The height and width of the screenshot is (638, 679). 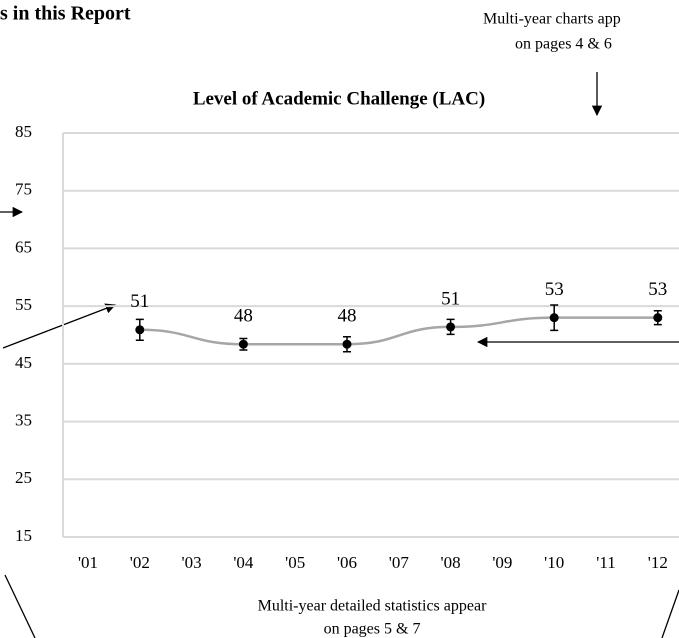 What do you see at coordinates (23, 535) in the screenshot?
I see `y-tick-label: 15` at bounding box center [23, 535].